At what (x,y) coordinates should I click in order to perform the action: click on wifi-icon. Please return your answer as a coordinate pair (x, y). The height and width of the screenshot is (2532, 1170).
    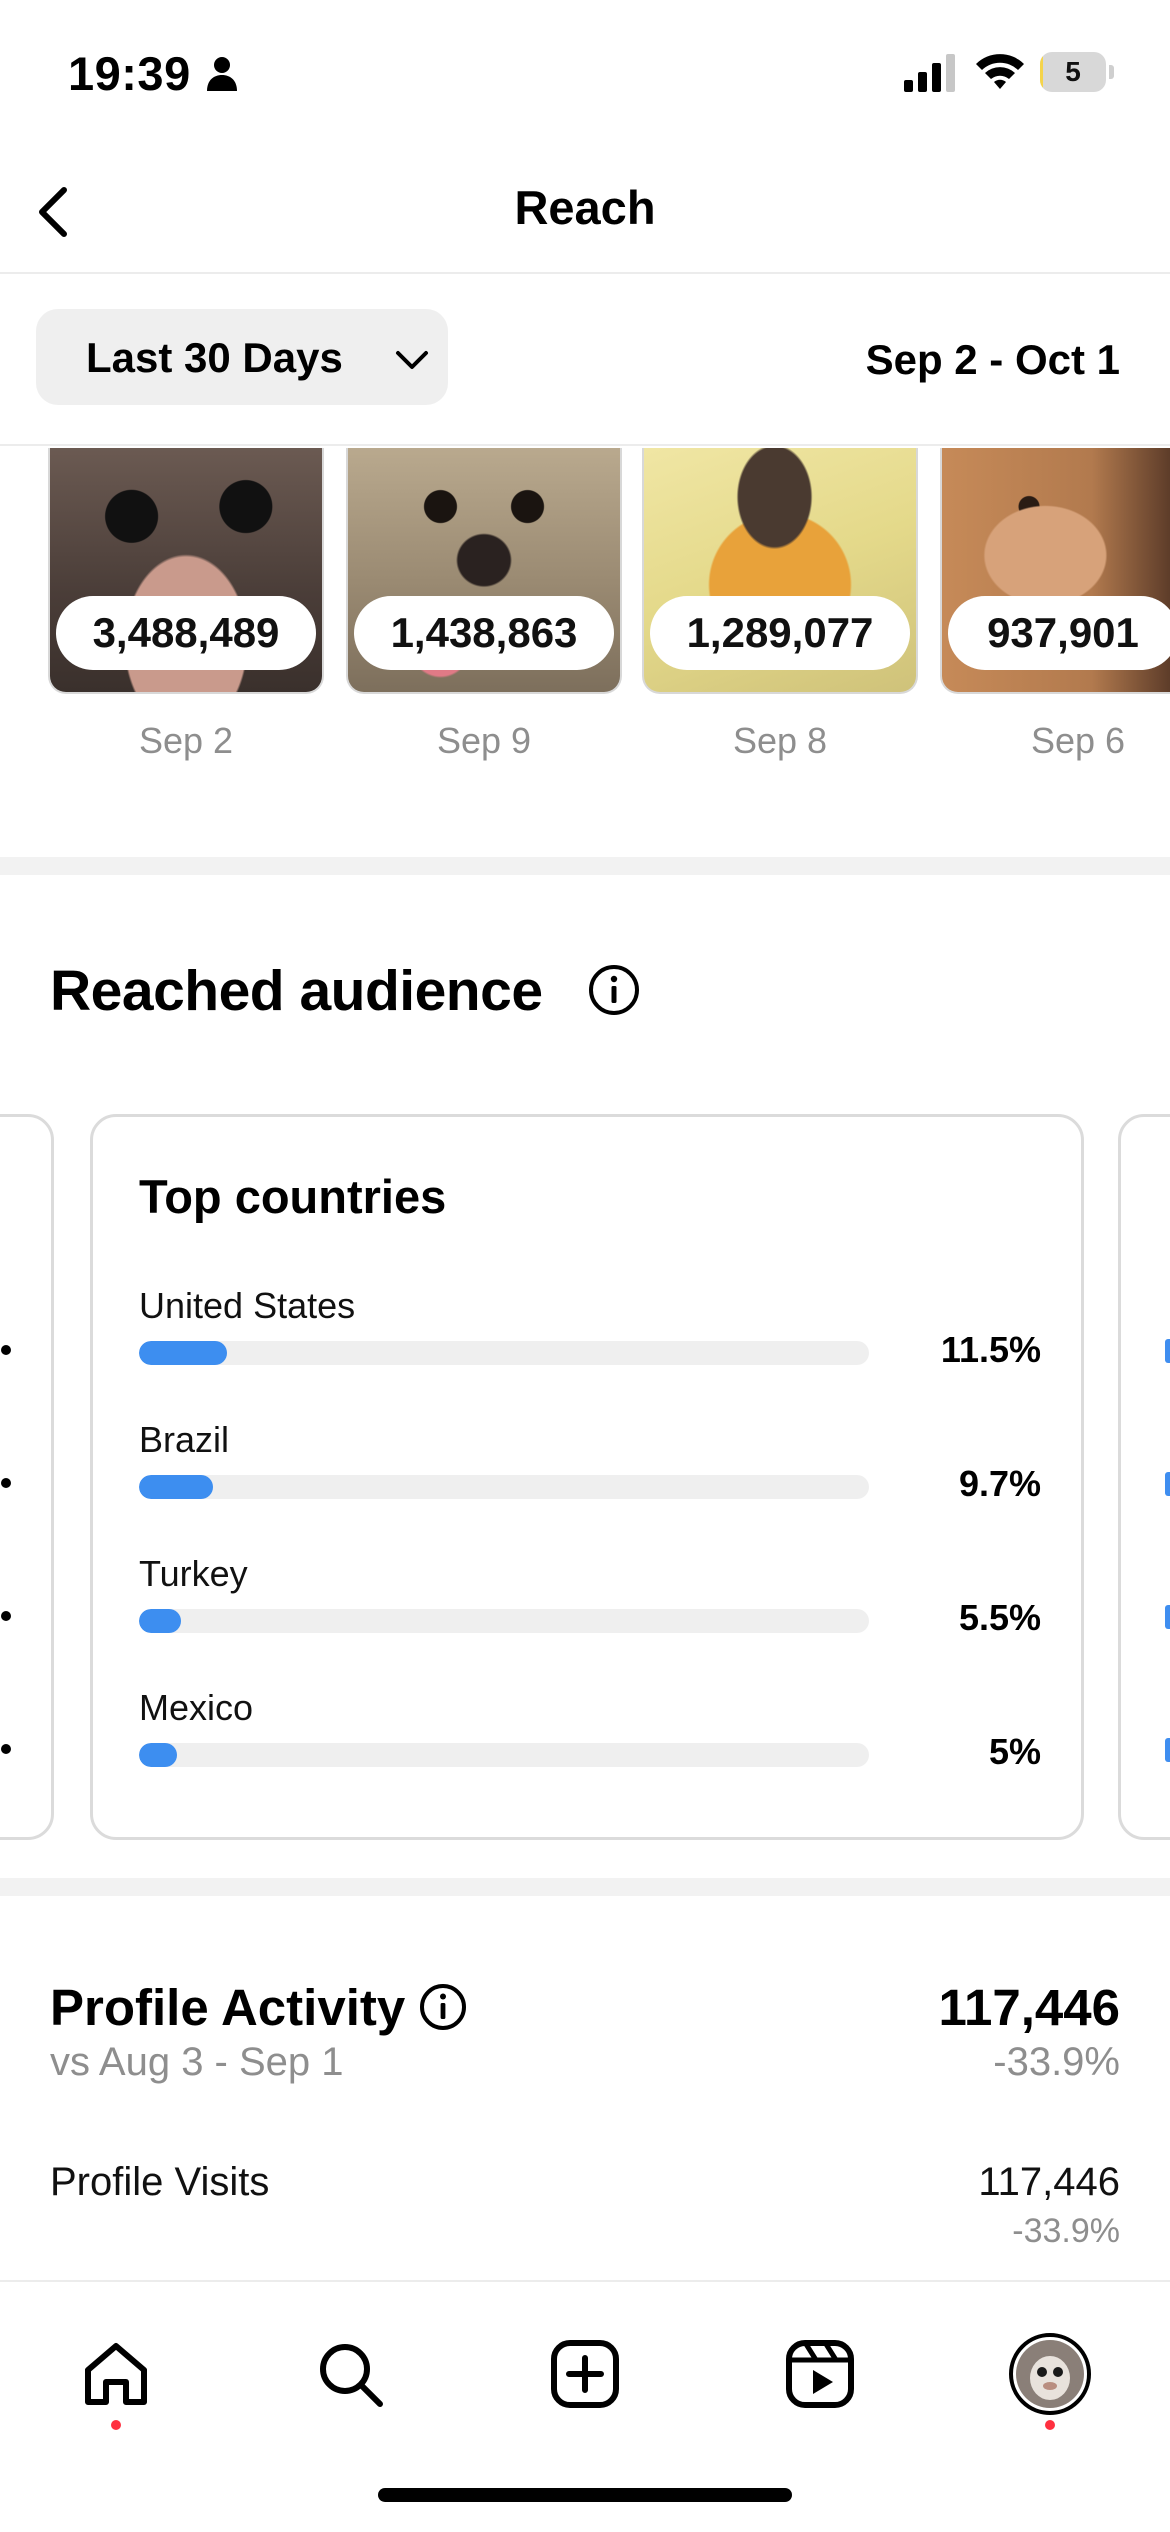
    Looking at the image, I should click on (1000, 71).